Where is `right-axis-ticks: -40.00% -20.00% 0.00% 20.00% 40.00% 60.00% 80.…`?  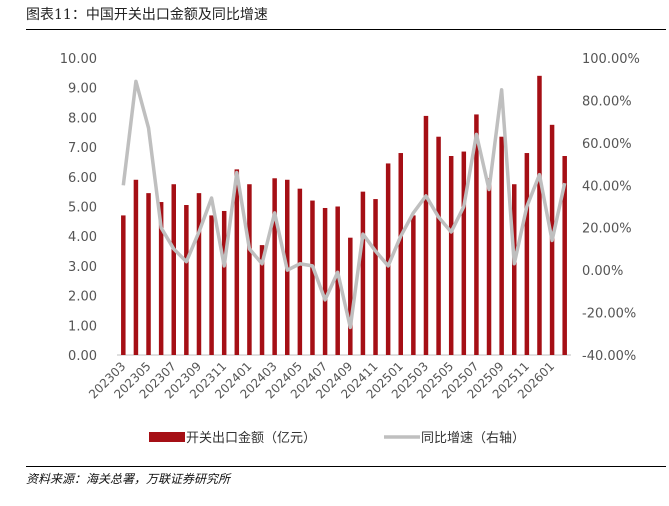
right-axis-ticks: -40.00% -20.00% 0.00% 20.00% 40.00% 60.00% 80.… is located at coordinates (611, 208).